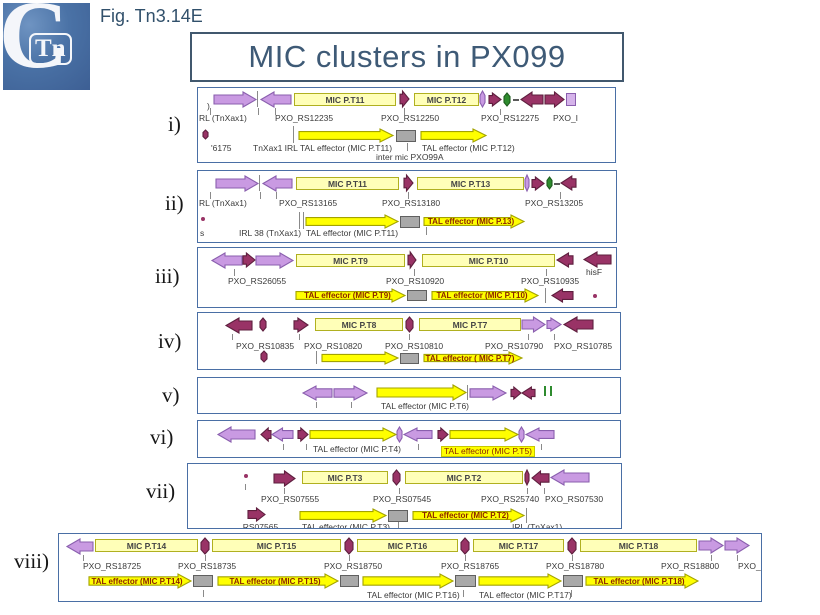 This screenshot has height=615, width=820. Describe the element at coordinates (407, 57) in the screenshot. I see `title-box: MIC clusters in PX099` at that location.